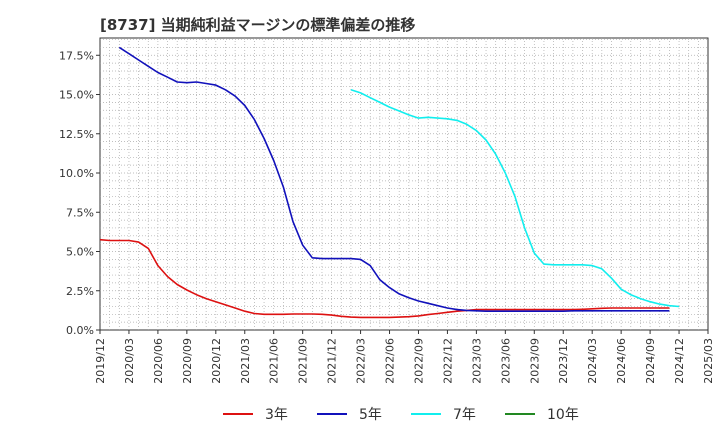  Describe the element at coordinates (708, 361) in the screenshot. I see `x-tick-label: 2025/03` at that location.